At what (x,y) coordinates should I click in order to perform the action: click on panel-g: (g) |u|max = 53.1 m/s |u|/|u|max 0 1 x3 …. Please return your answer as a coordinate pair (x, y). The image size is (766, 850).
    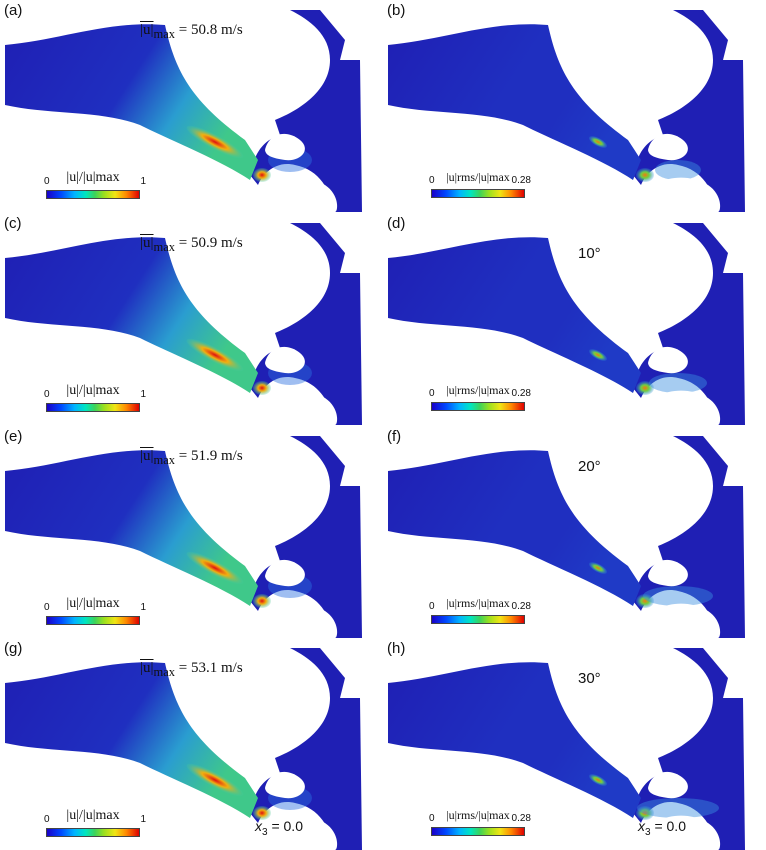
    Looking at the image, I should click on (191, 744).